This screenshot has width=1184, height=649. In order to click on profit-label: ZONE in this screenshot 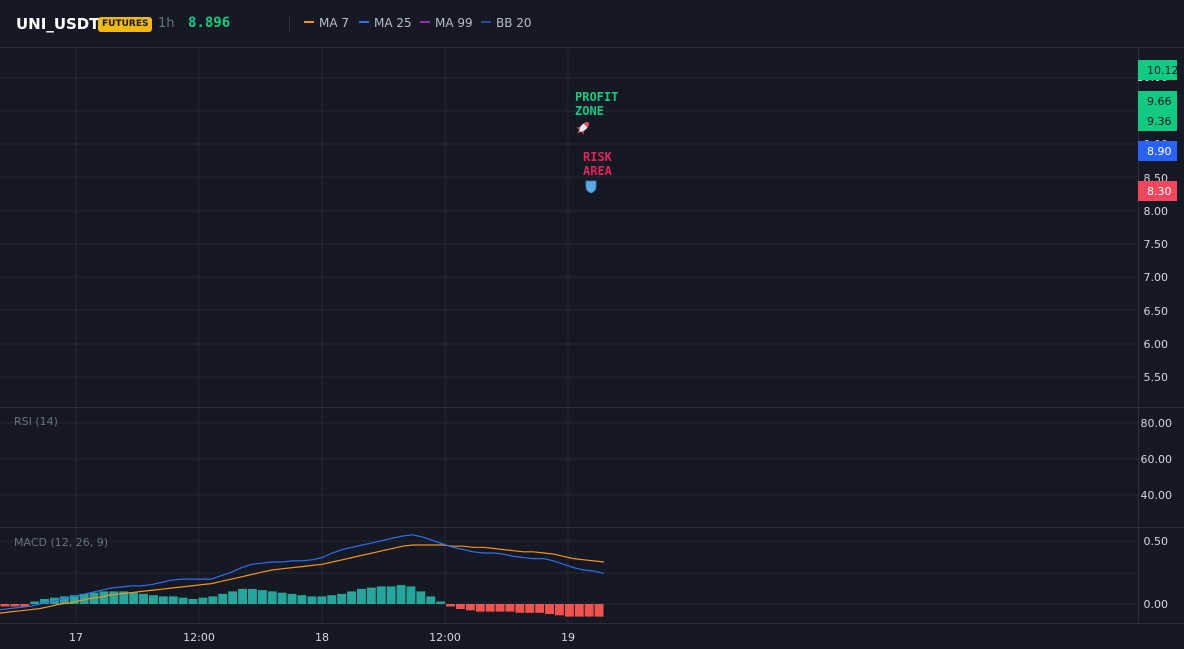, I will do `click(589, 111)`.